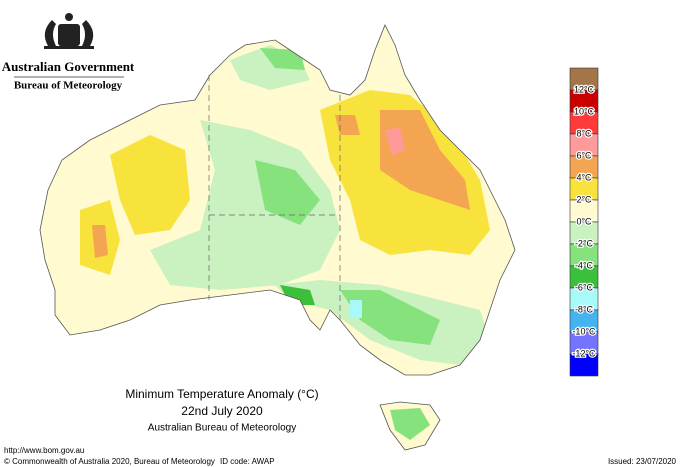  What do you see at coordinates (584, 309) in the screenshot?
I see `legend-label: -8°C` at bounding box center [584, 309].